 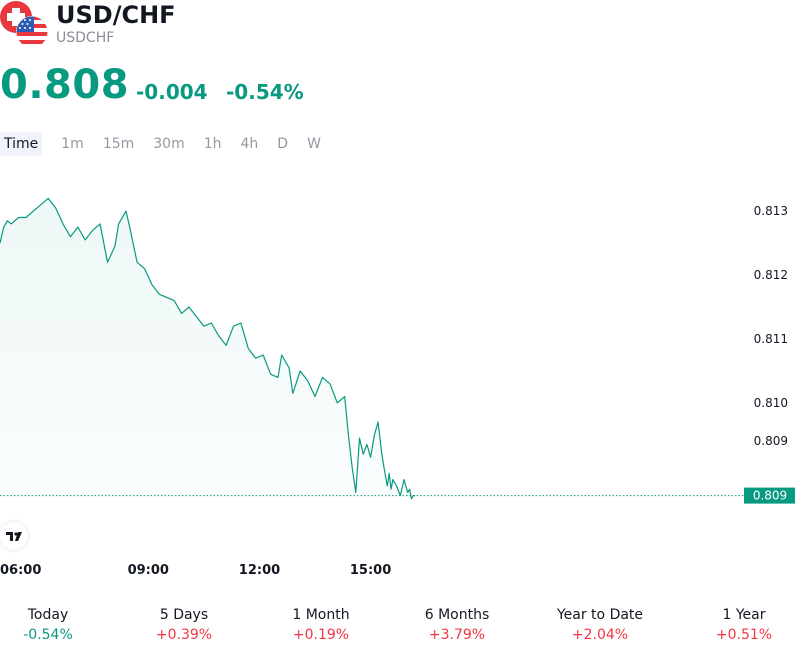 I want to click on tab-15m: 15m, so click(x=118, y=144).